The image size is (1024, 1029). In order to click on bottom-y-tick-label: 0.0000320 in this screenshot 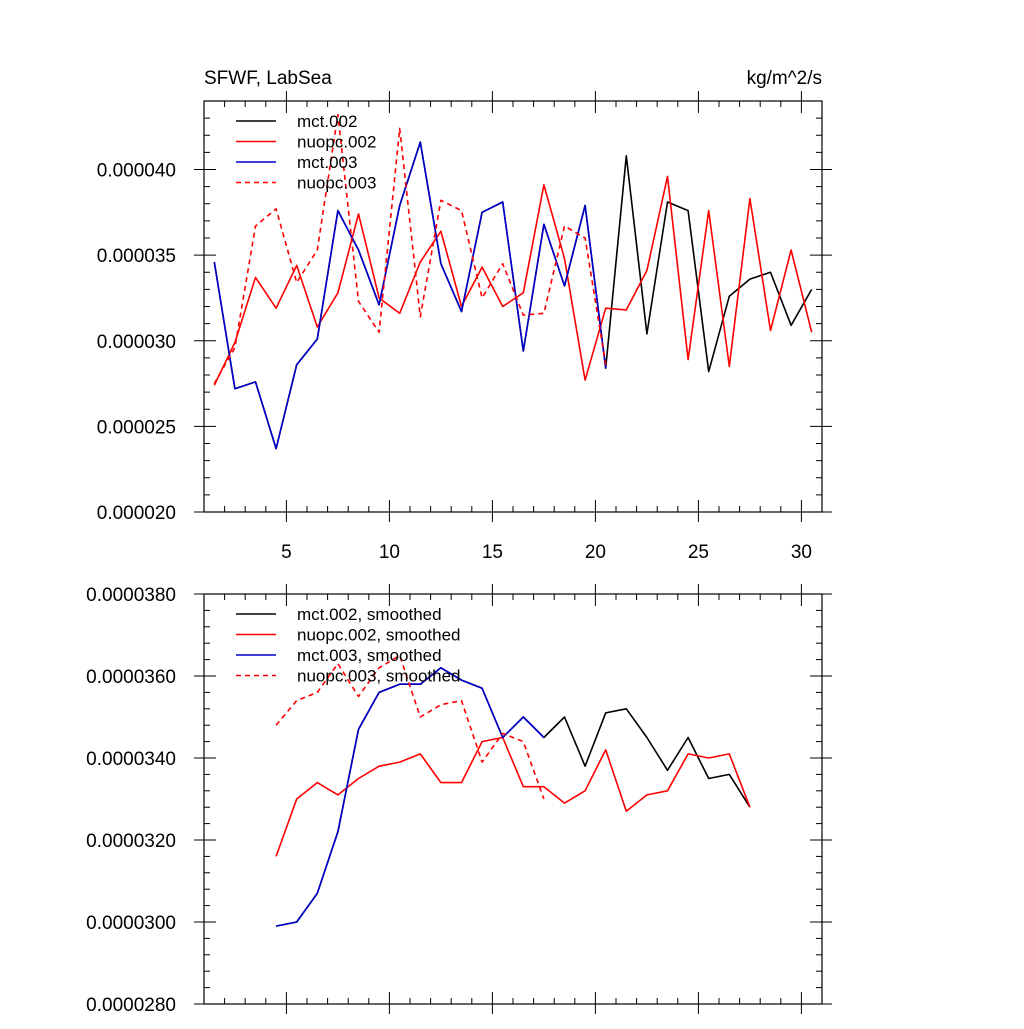, I will do `click(131, 841)`.